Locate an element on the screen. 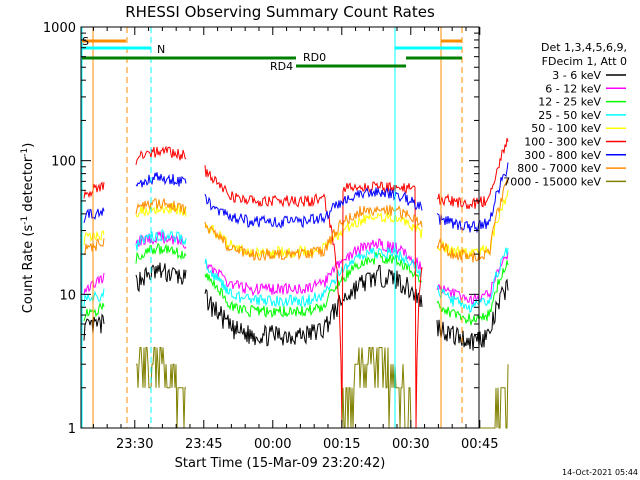  y-tick-label: 1000 is located at coordinates (59, 28).